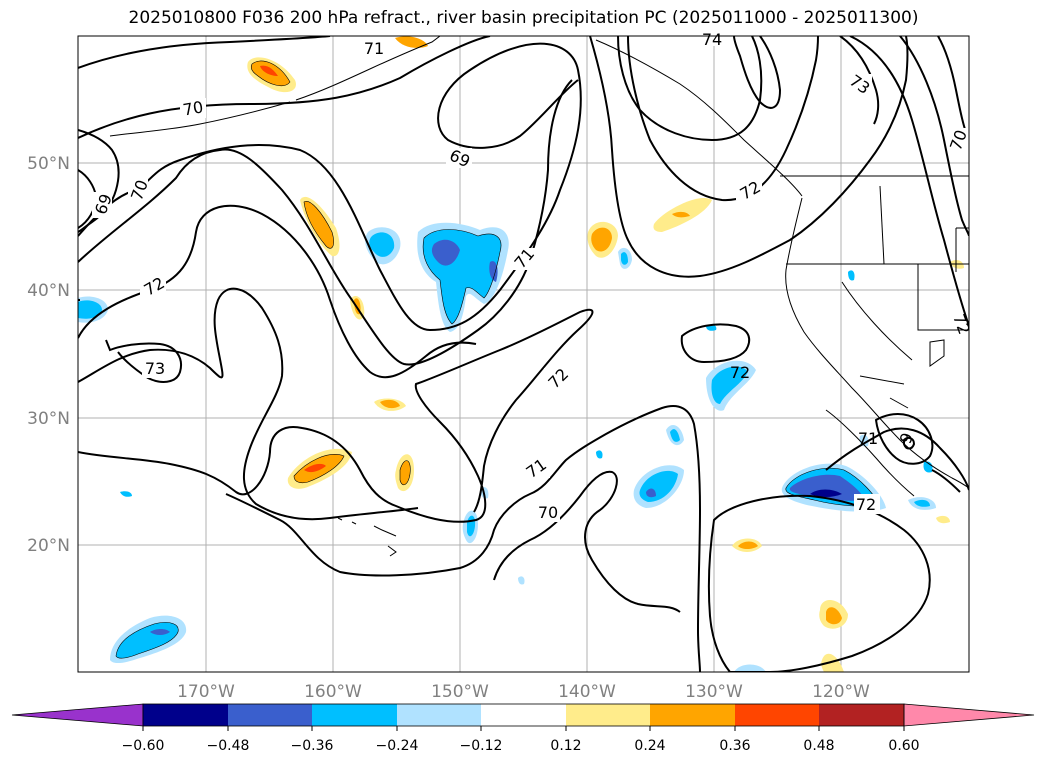 This screenshot has height=765, width=1047. What do you see at coordinates (77, 715) in the screenshot?
I see `colorbar-extend-low` at bounding box center [77, 715].